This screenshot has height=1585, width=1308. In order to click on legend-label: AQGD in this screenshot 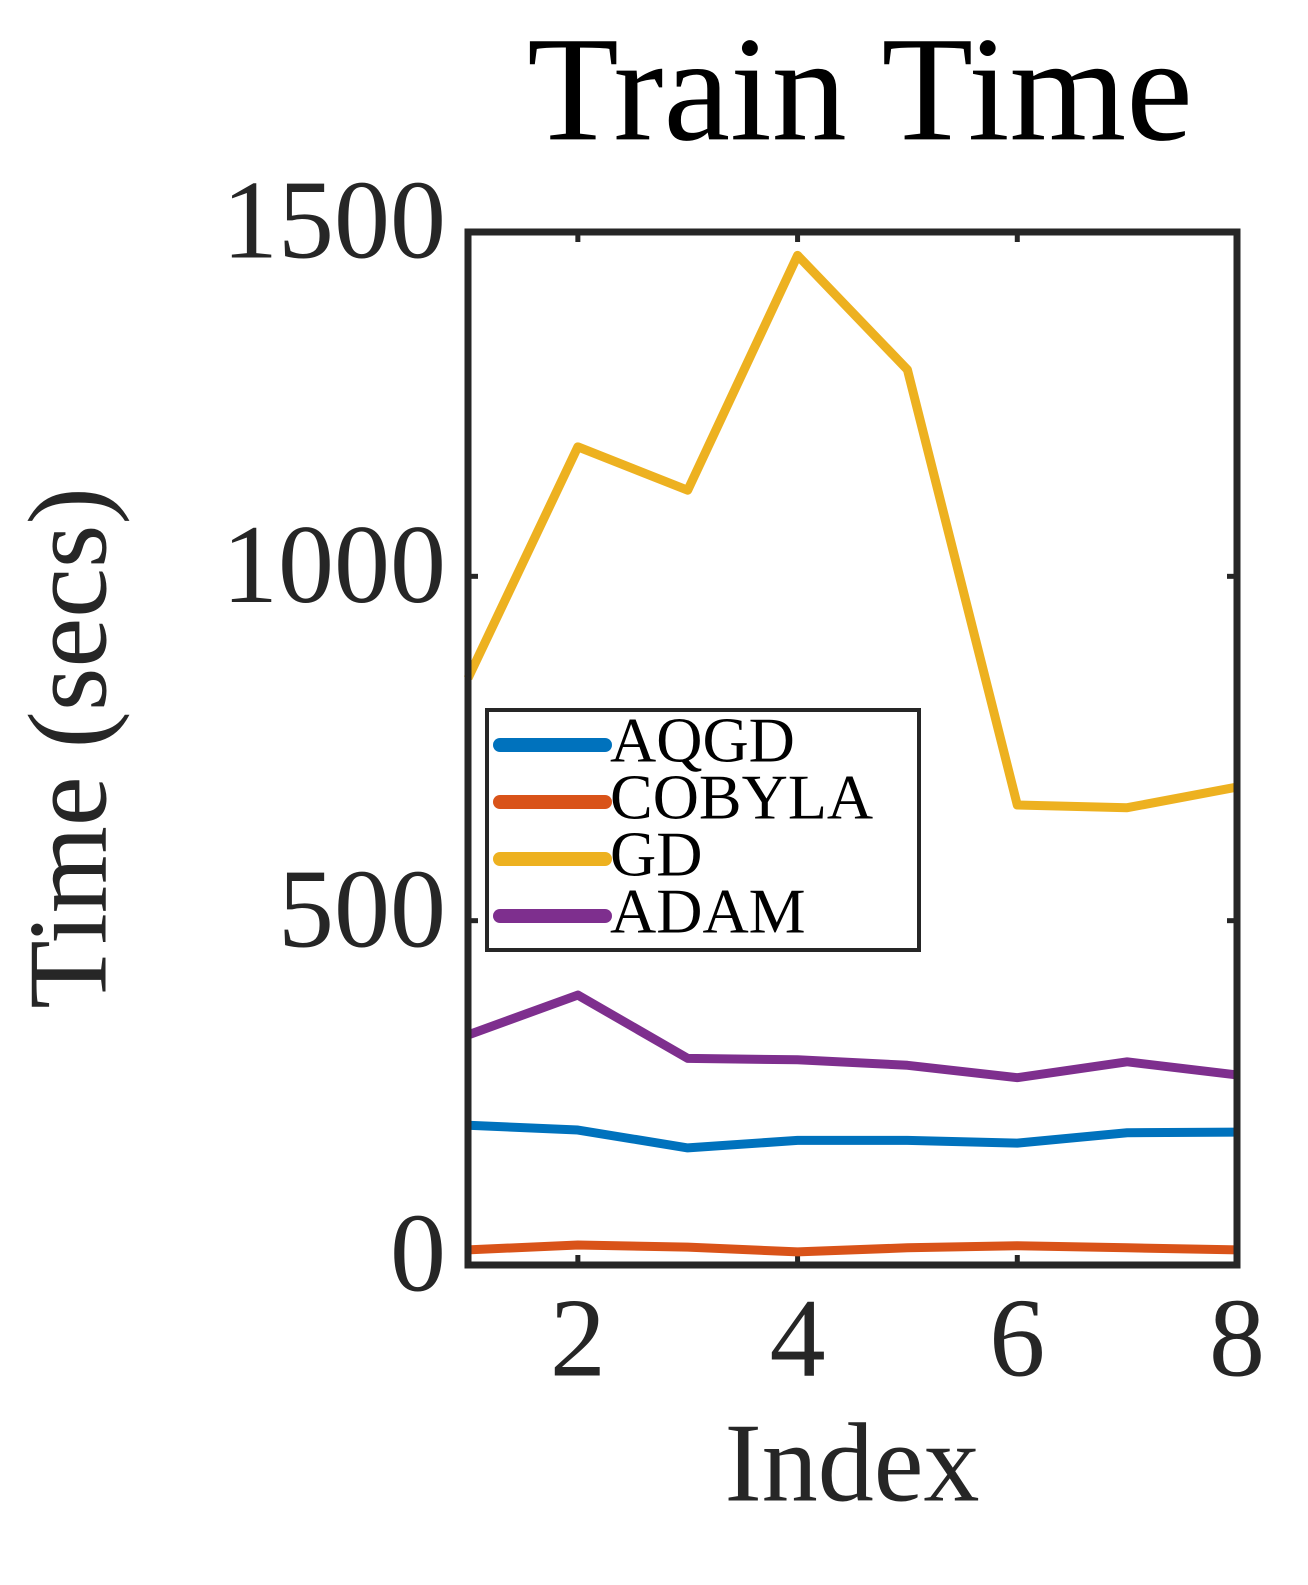, I will do `click(702, 740)`.